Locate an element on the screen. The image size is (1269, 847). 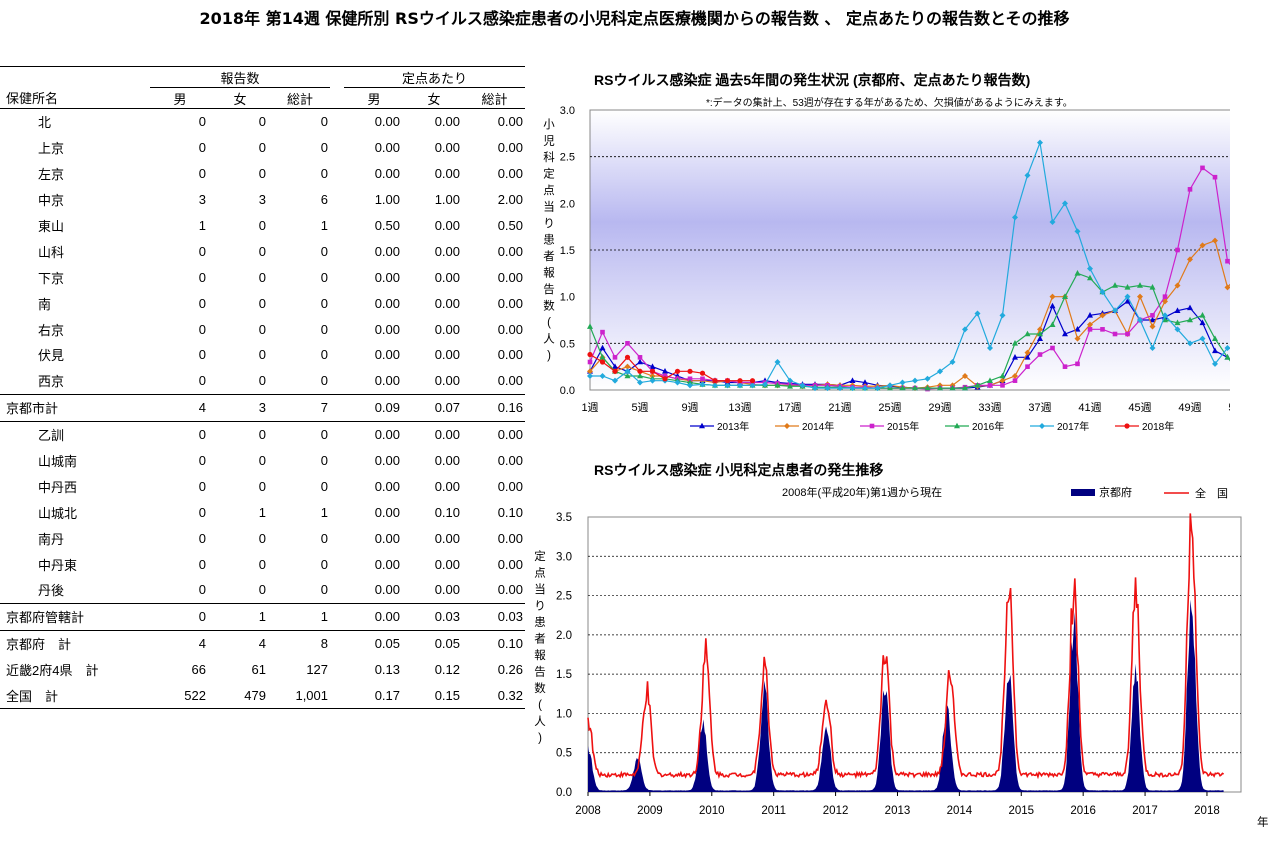
row-name: 京都府 計 is located at coordinates (75, 643).